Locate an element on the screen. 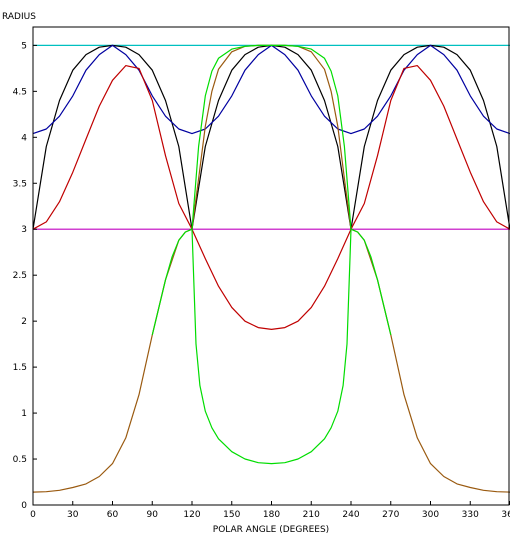 The width and height of the screenshot is (510, 535). x-tick-label: 360 is located at coordinates (505, 515).